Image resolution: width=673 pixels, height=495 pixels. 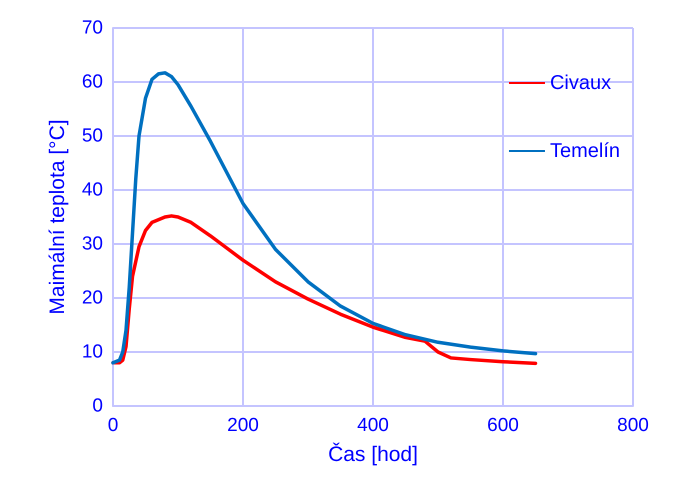 What do you see at coordinates (92, 298) in the screenshot?
I see `y-tick-label: 20` at bounding box center [92, 298].